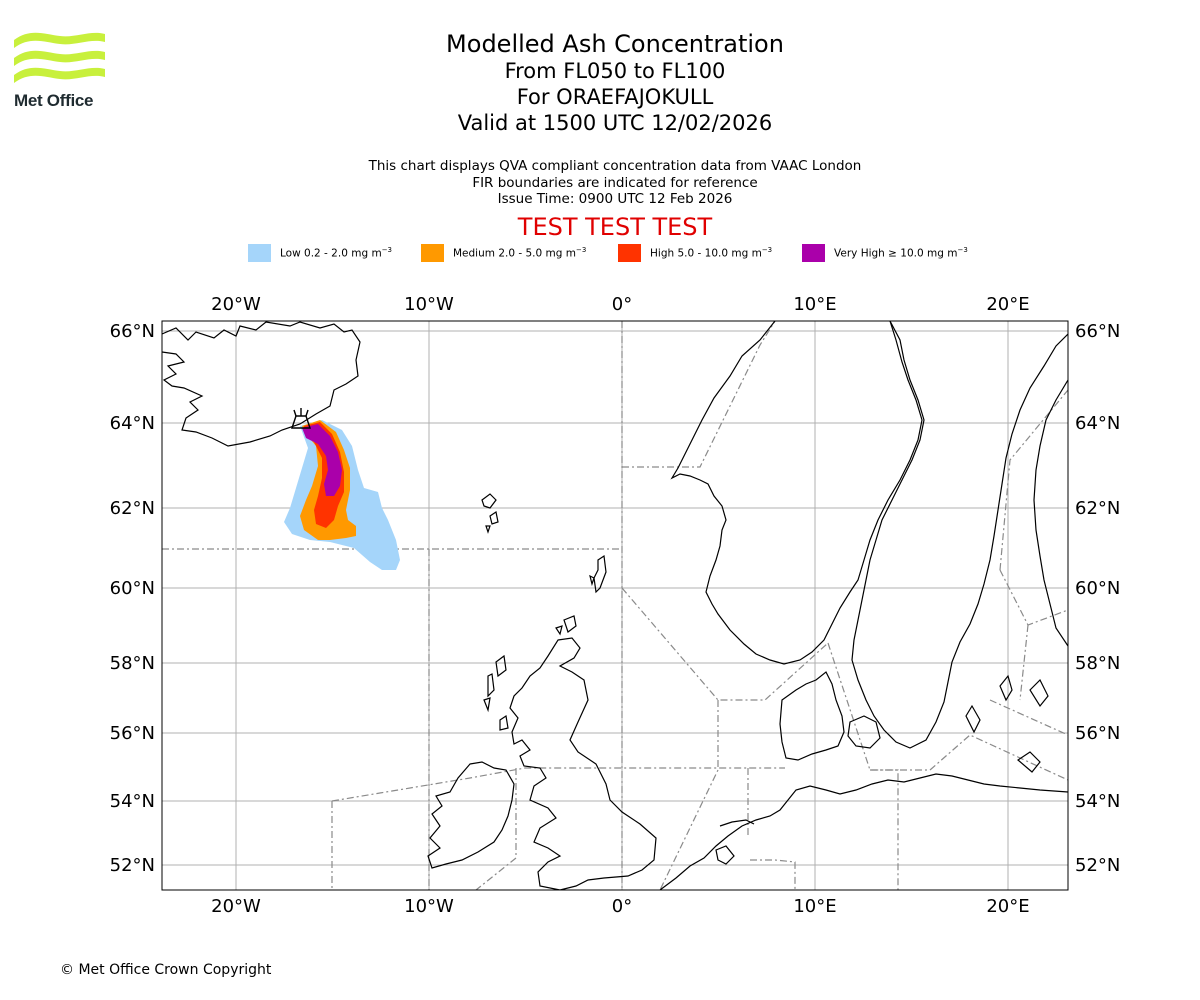 The height and width of the screenshot is (1000, 1200). Describe the element at coordinates (615, 71) in the screenshot. I see `level-range: From FL050 to FL100` at that location.